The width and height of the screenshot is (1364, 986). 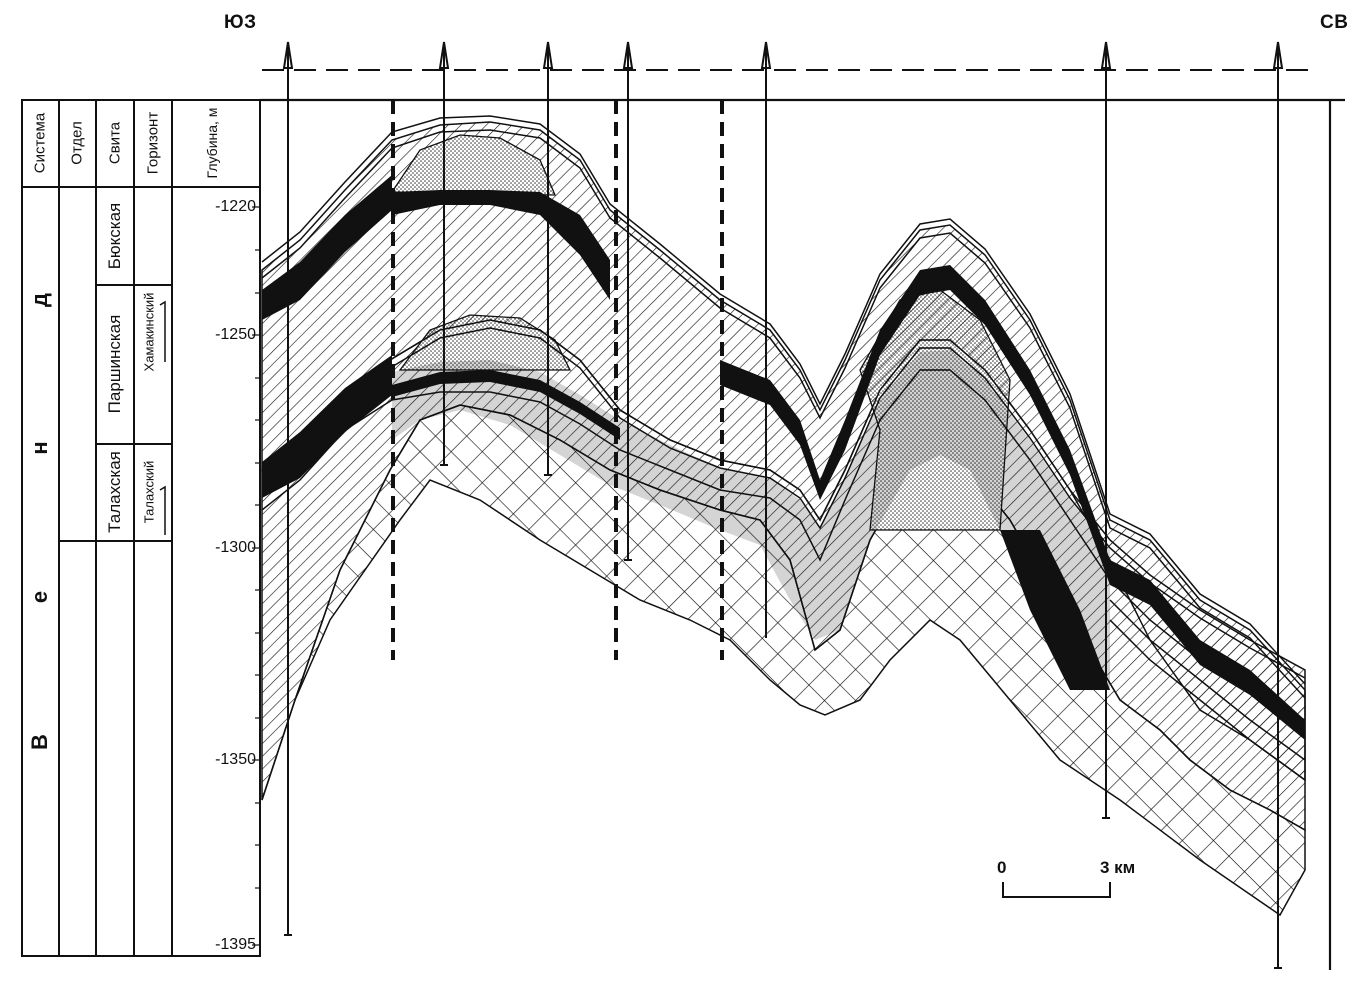 I want to click on scale-end-label: 3 км, so click(x=1118, y=867).